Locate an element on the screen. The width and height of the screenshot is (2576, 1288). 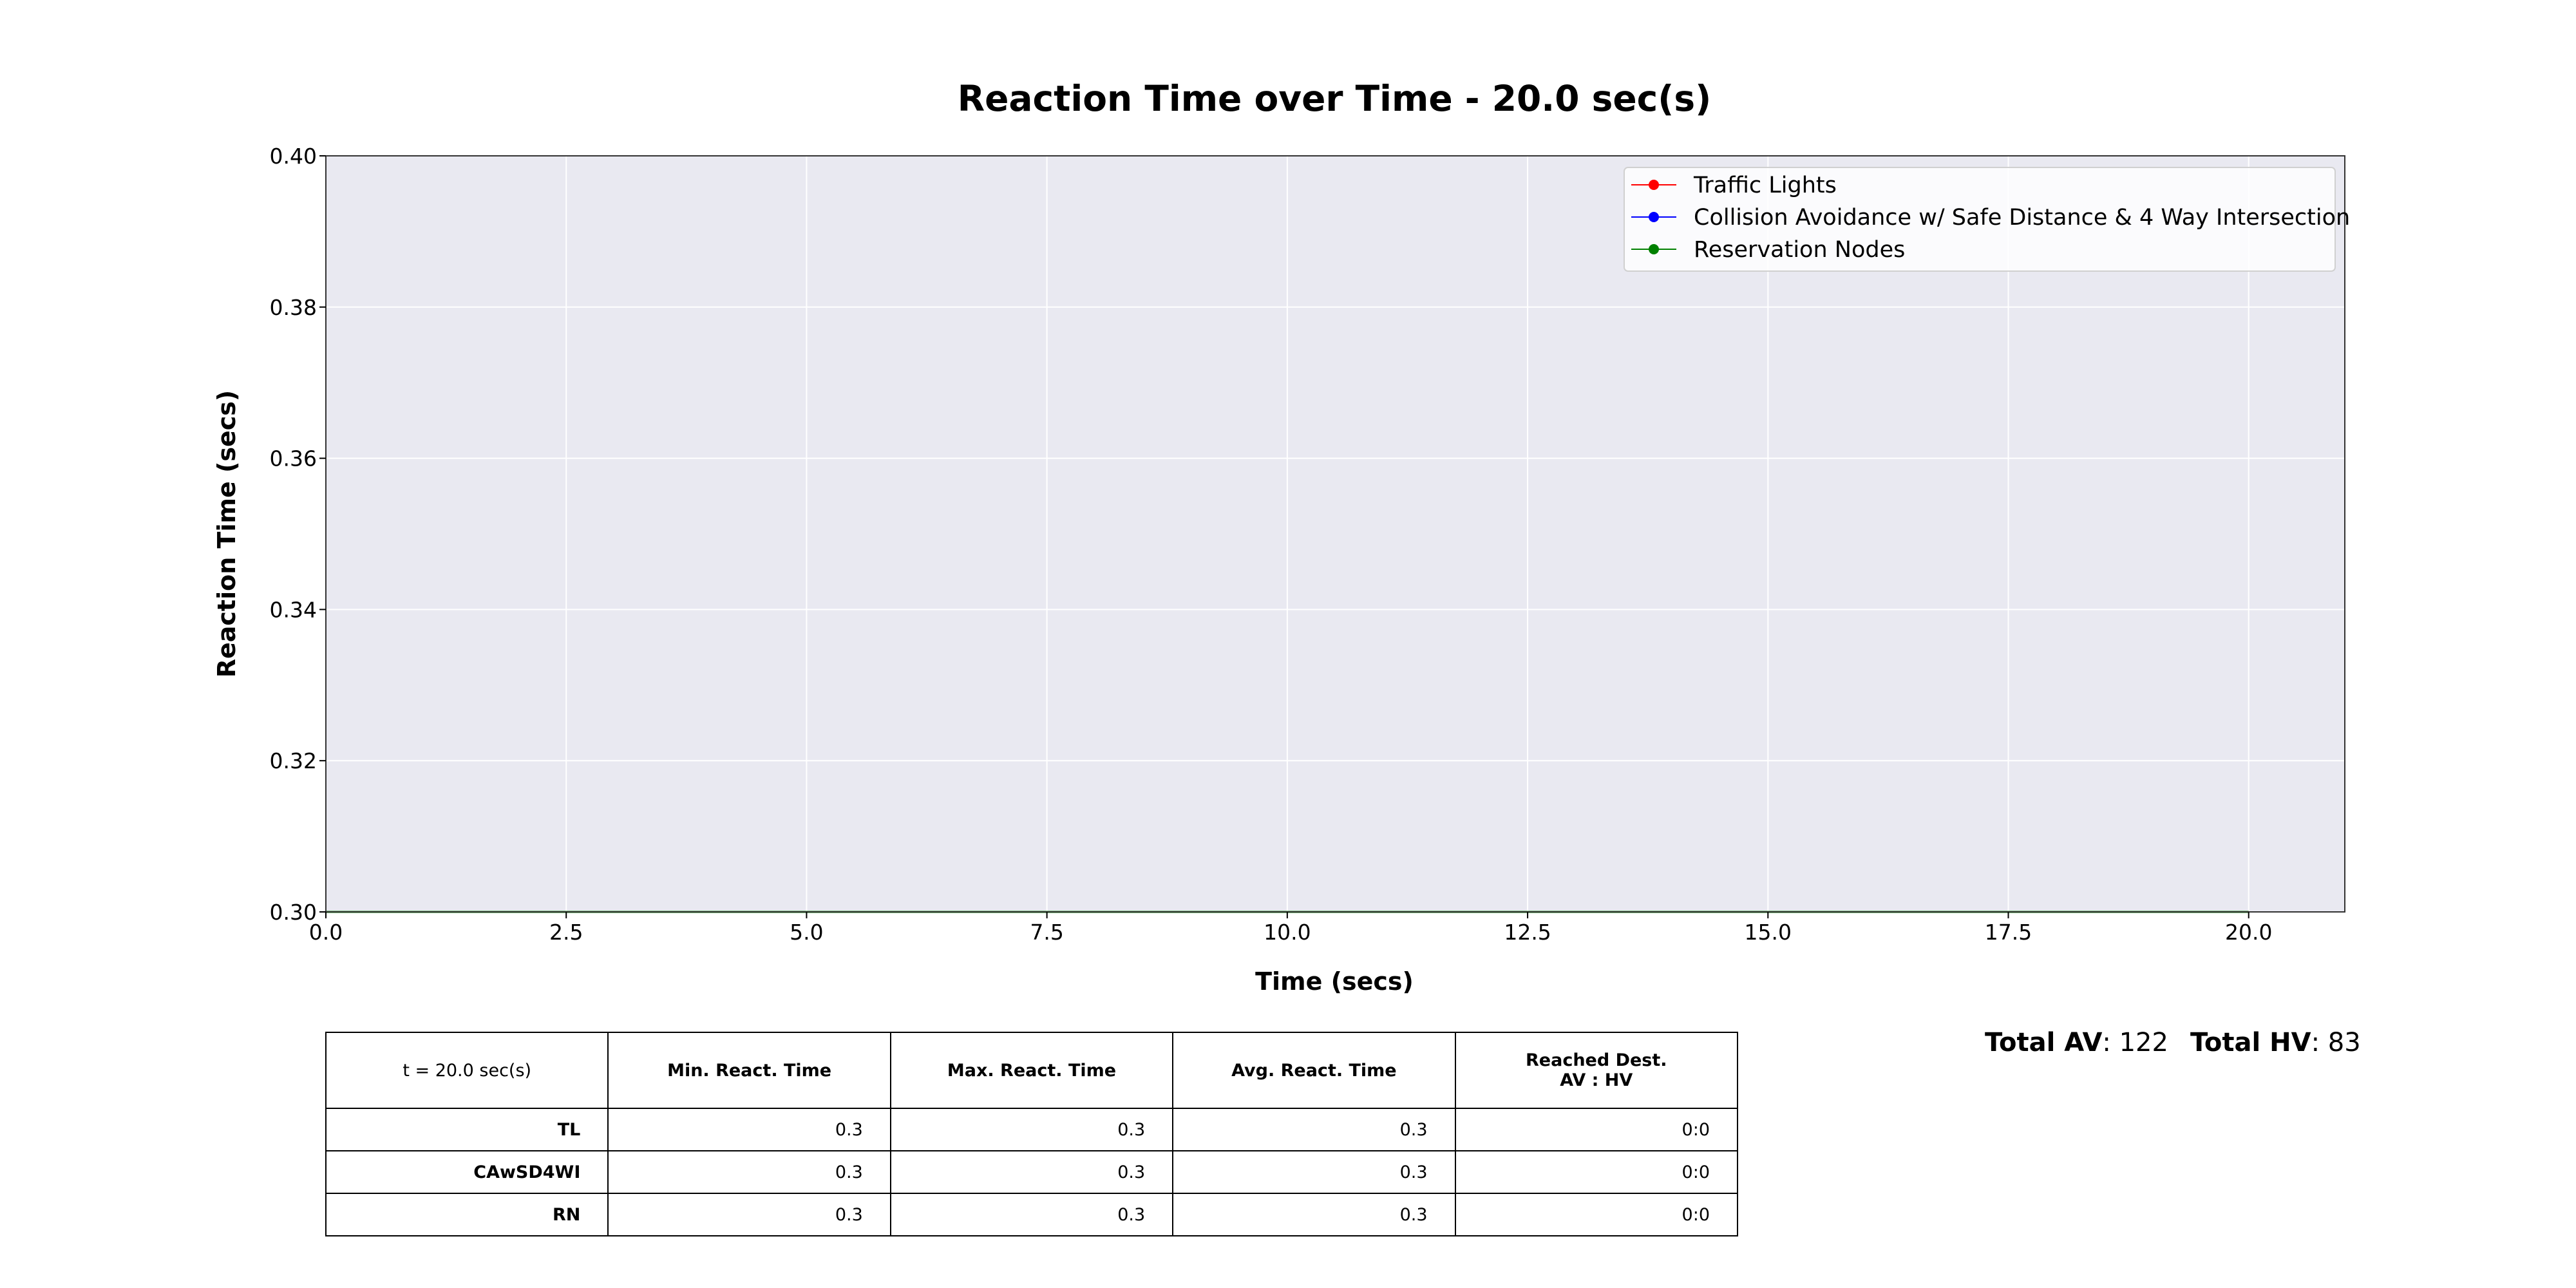
y-axis-label: Reaction Time (secs) is located at coordinates (227, 534).